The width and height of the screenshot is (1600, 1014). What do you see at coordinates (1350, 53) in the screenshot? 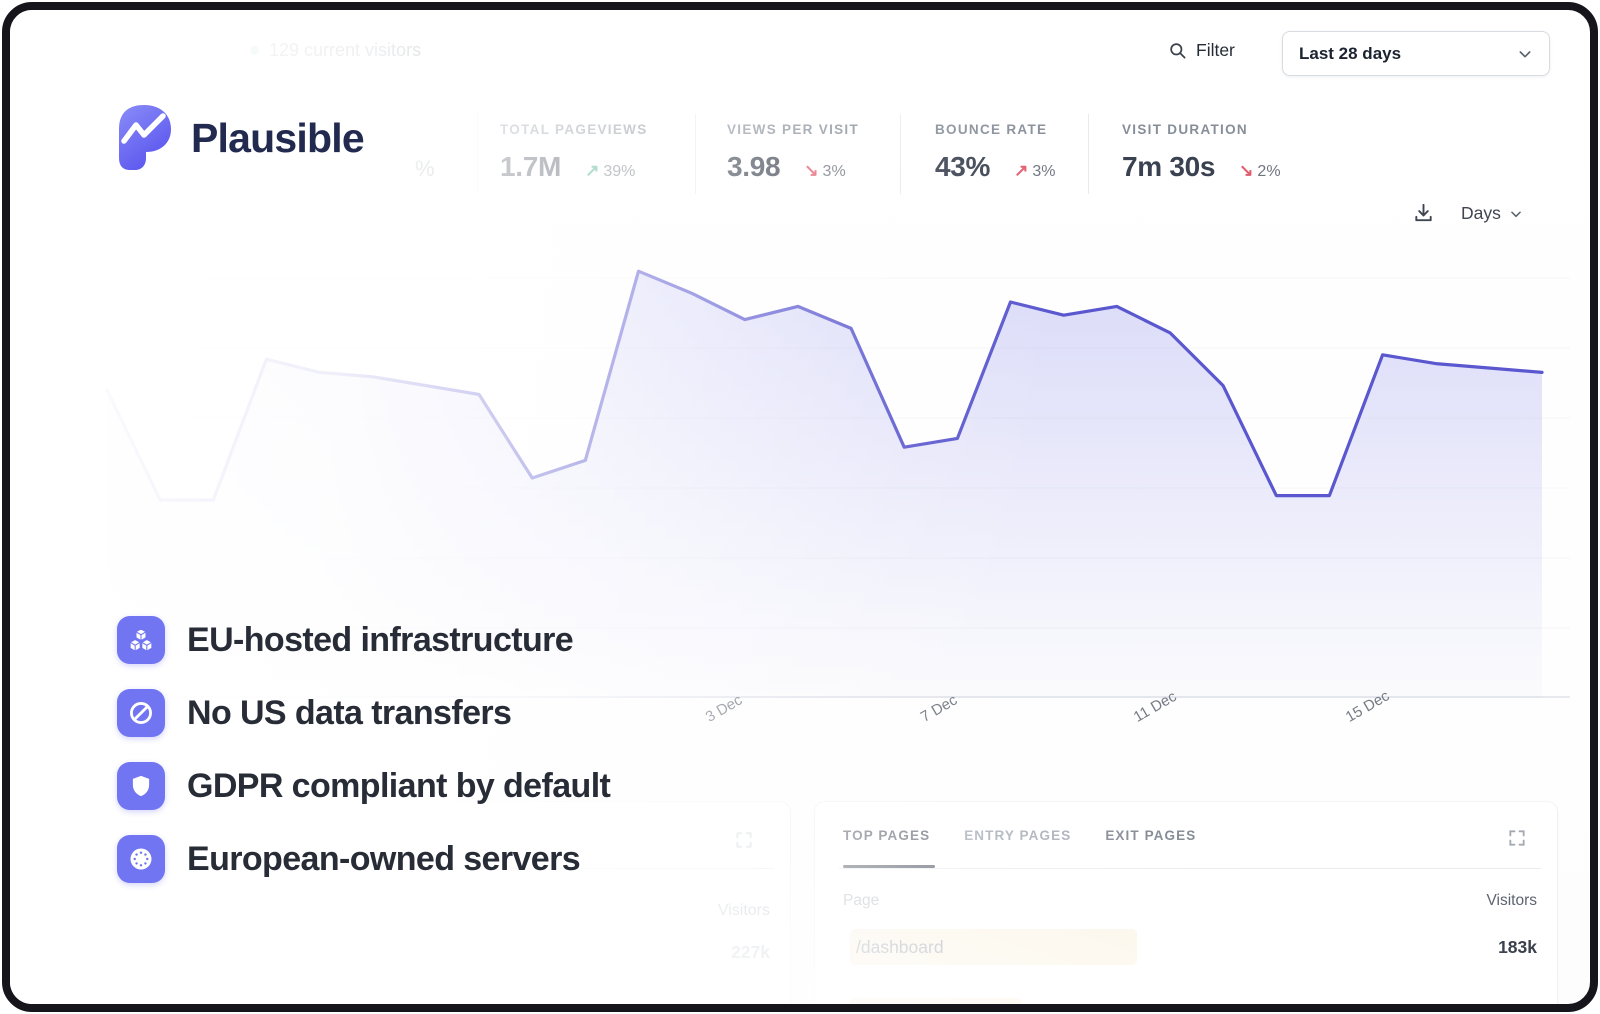
I see `date-range-value: Last 28 days` at bounding box center [1350, 53].